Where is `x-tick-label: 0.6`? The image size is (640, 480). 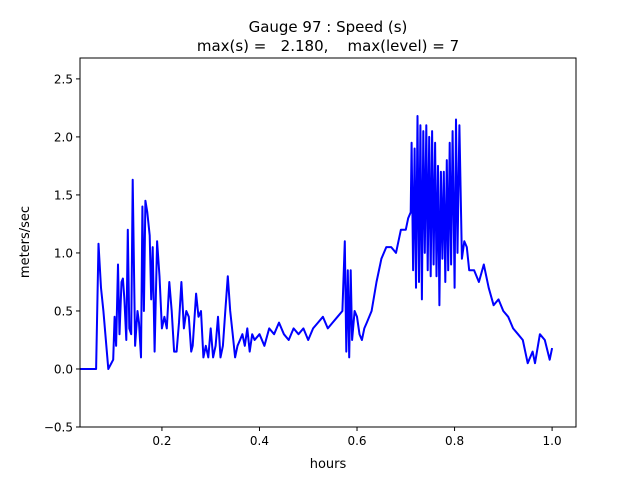
x-tick-label: 0.6 is located at coordinates (356, 441).